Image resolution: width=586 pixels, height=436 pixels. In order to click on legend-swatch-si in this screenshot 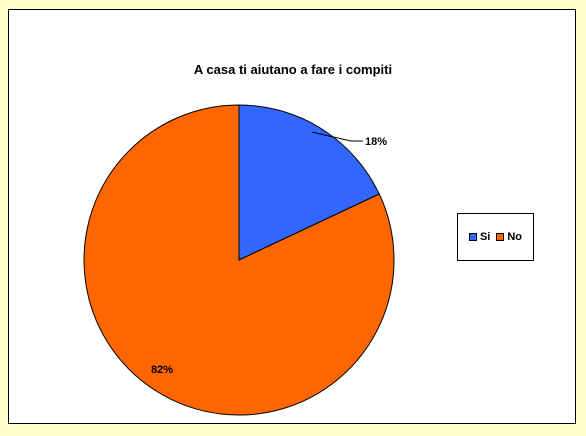, I will do `click(472, 237)`.